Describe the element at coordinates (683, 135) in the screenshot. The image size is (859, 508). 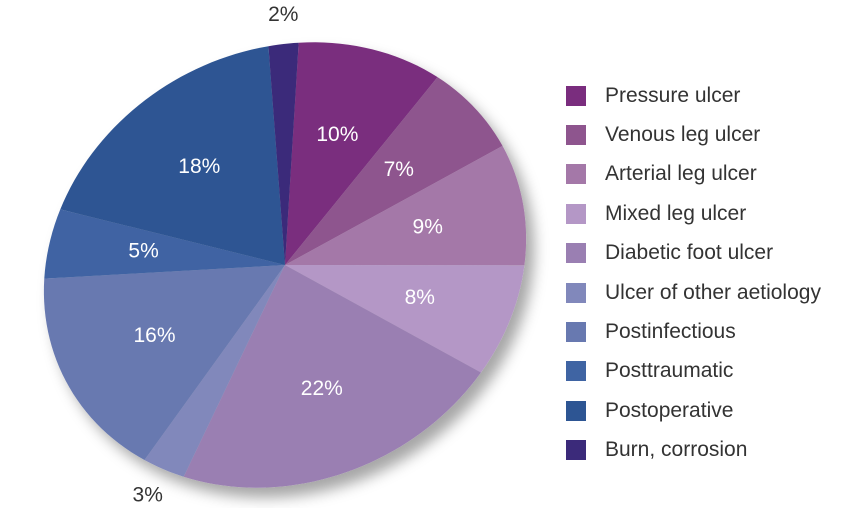
I see `legend-label: Venous leg ulcer` at that location.